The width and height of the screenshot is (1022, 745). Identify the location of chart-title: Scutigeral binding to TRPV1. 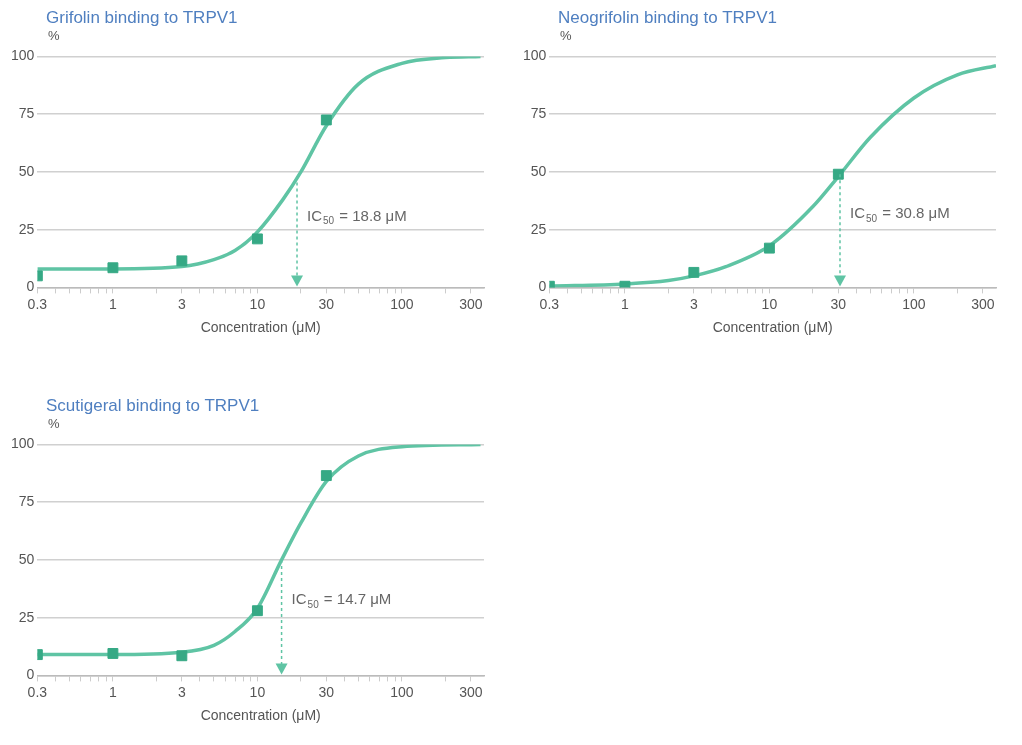
(153, 406).